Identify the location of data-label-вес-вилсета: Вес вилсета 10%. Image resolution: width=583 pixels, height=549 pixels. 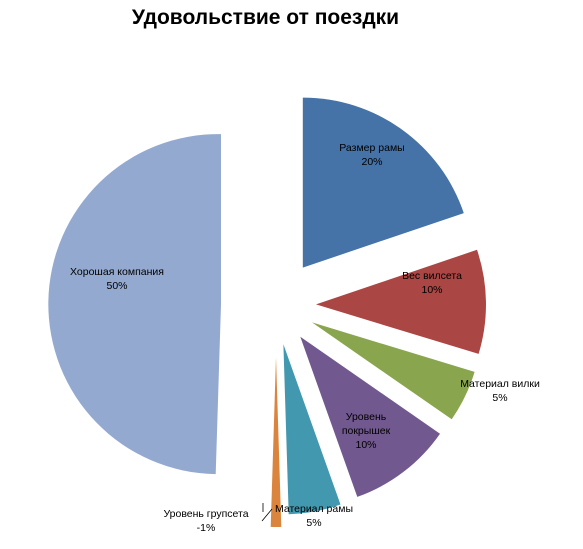
(432, 283).